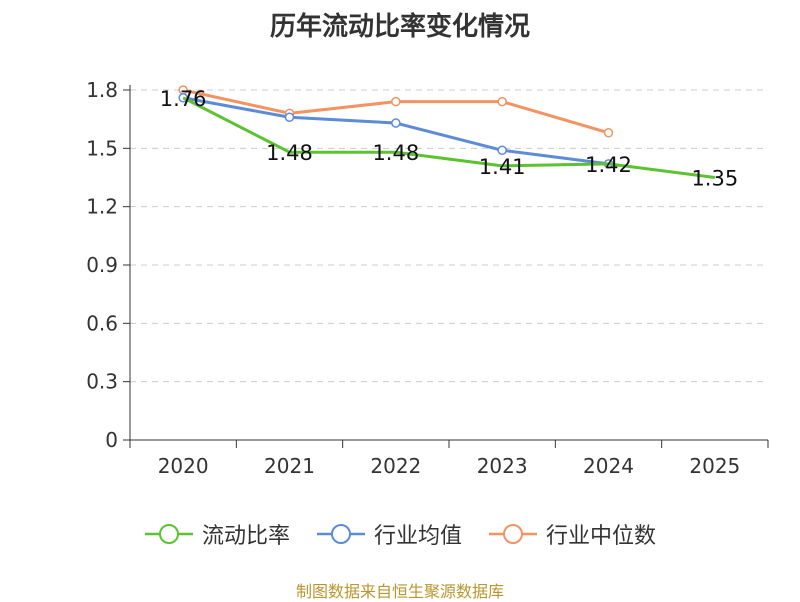 The width and height of the screenshot is (800, 602). I want to click on legend: 流动比率 行业均值 行业中位数, so click(400, 534).